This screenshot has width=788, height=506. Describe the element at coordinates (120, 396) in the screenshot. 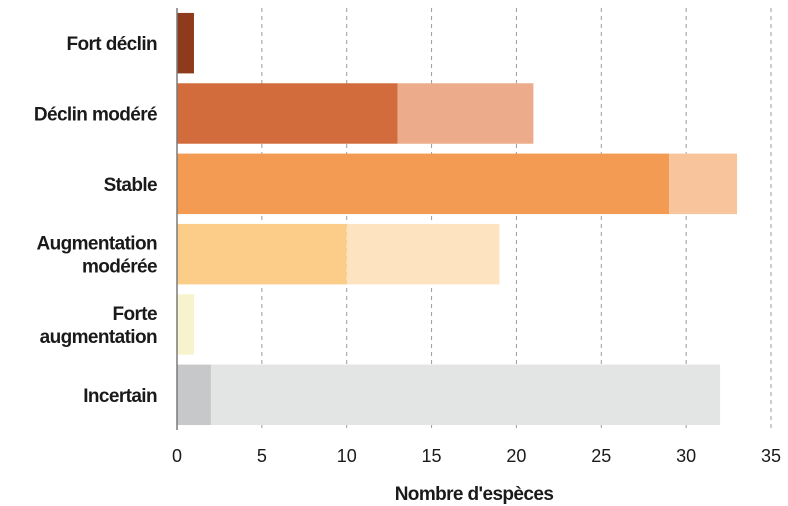

I see `category-label-5: Incertain` at that location.